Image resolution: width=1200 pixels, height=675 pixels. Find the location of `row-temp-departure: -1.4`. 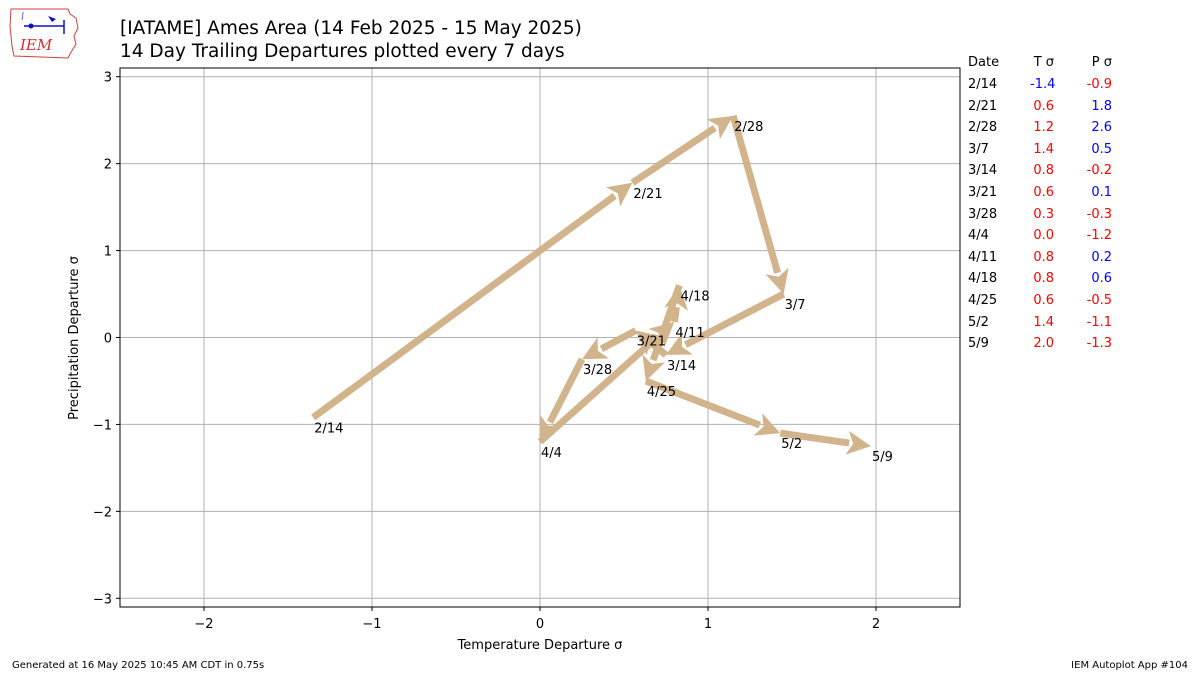

row-temp-departure: -1.4 is located at coordinates (1043, 84).